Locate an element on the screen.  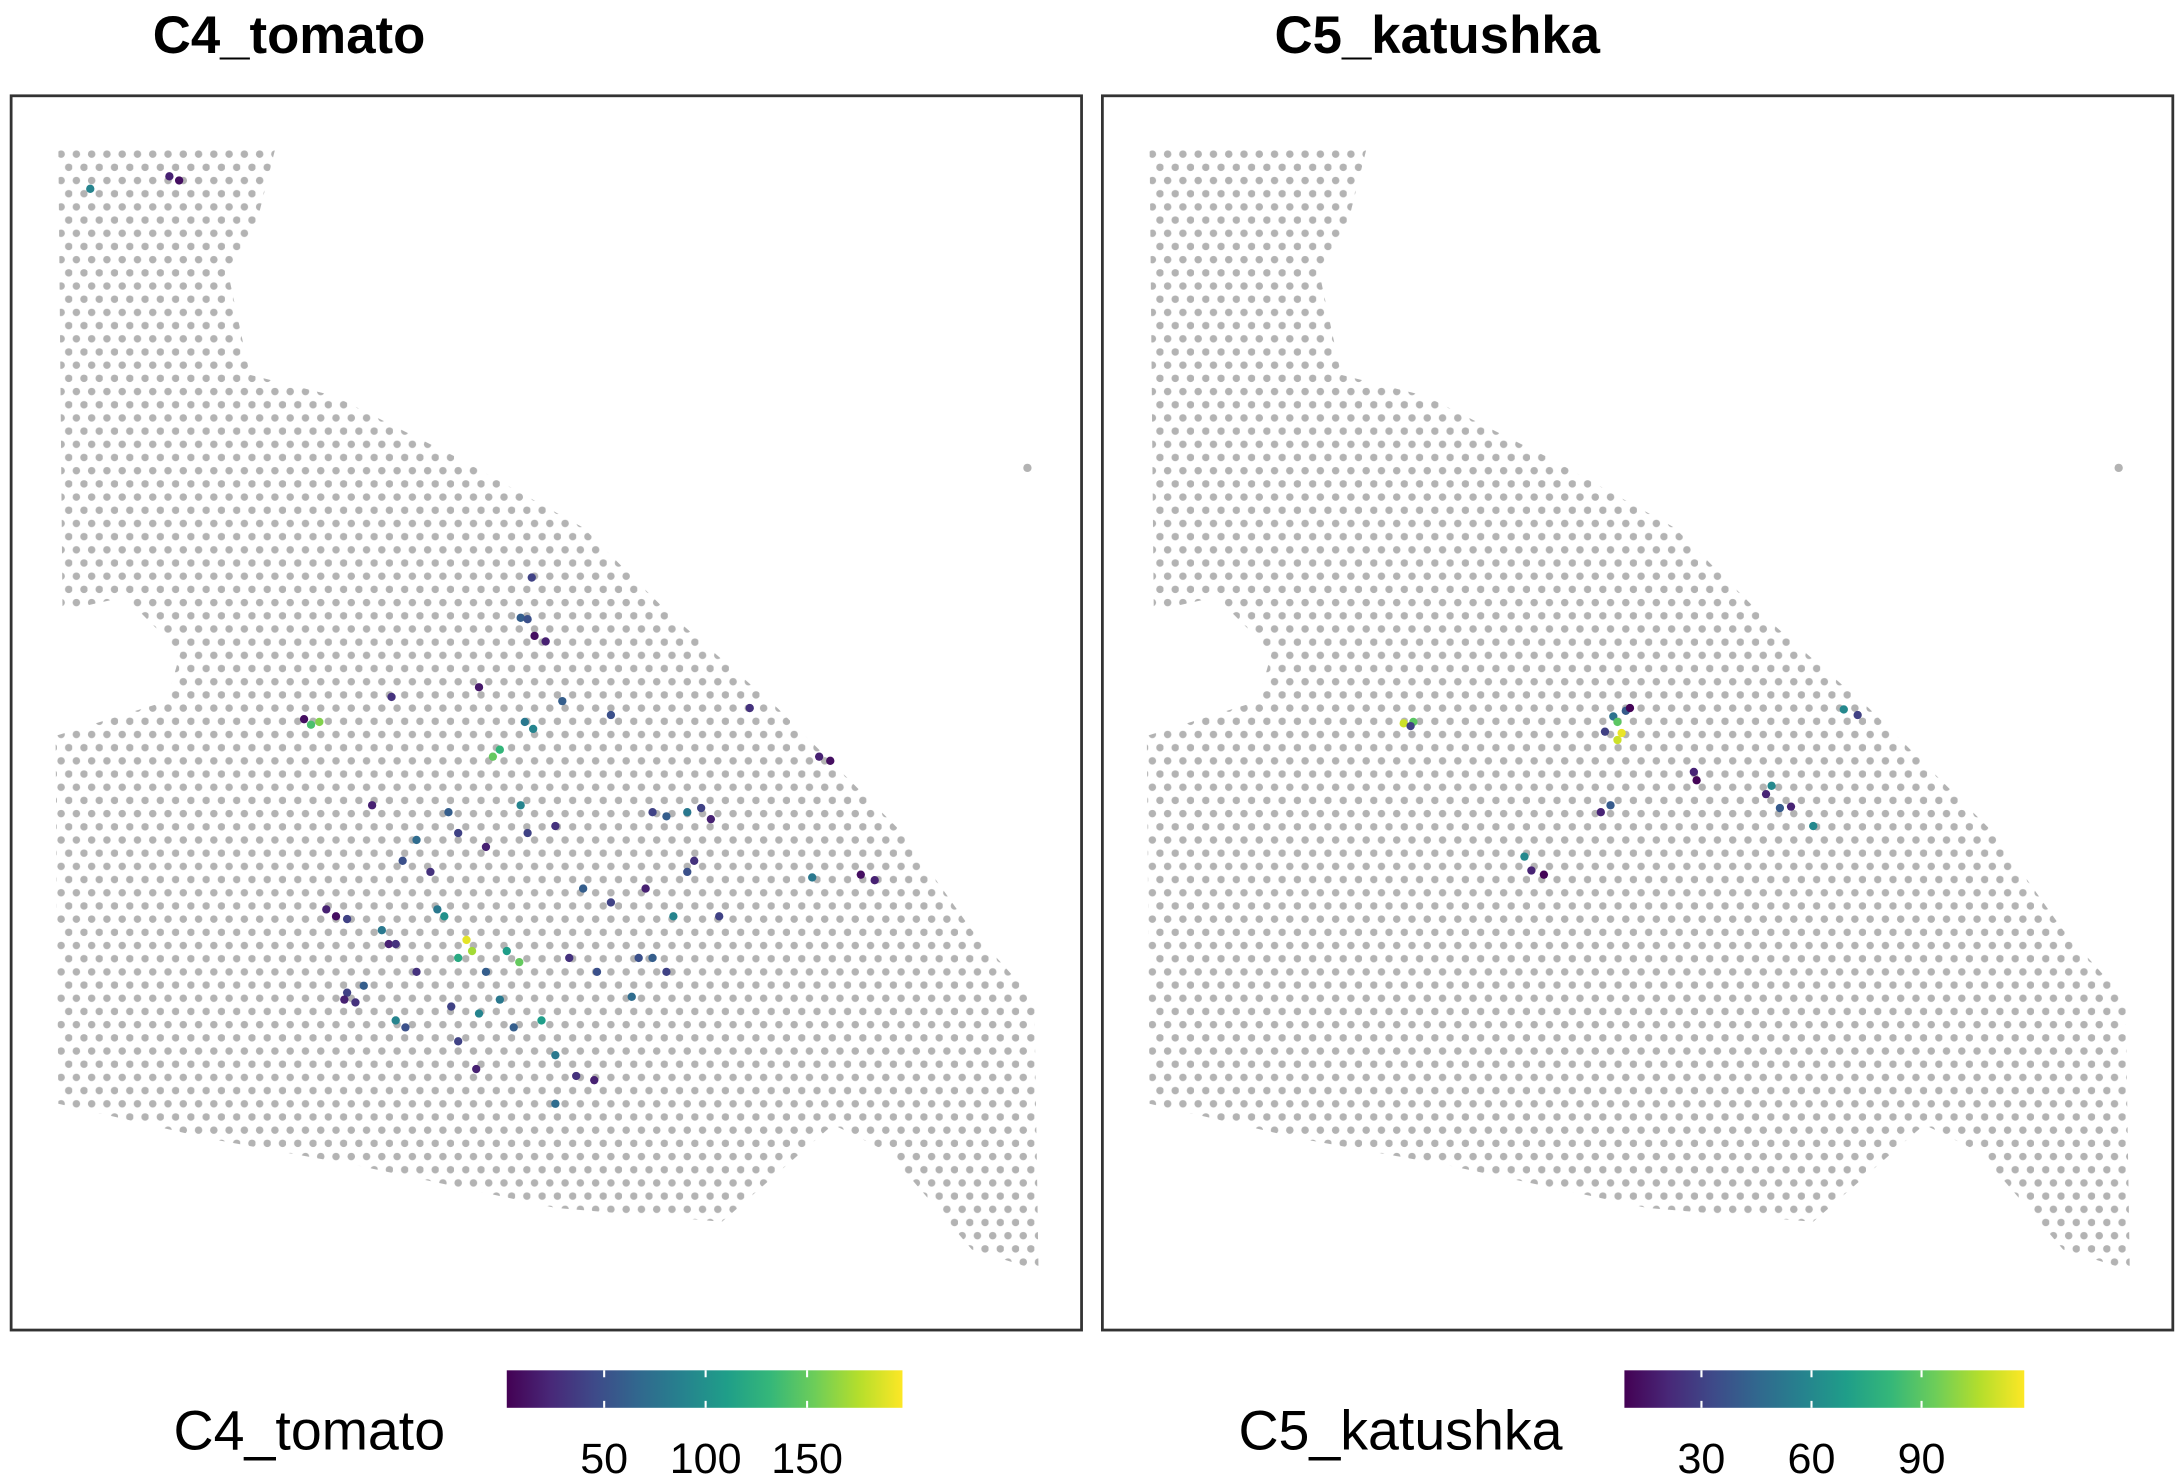
colorbar is located at coordinates (1824, 1389).